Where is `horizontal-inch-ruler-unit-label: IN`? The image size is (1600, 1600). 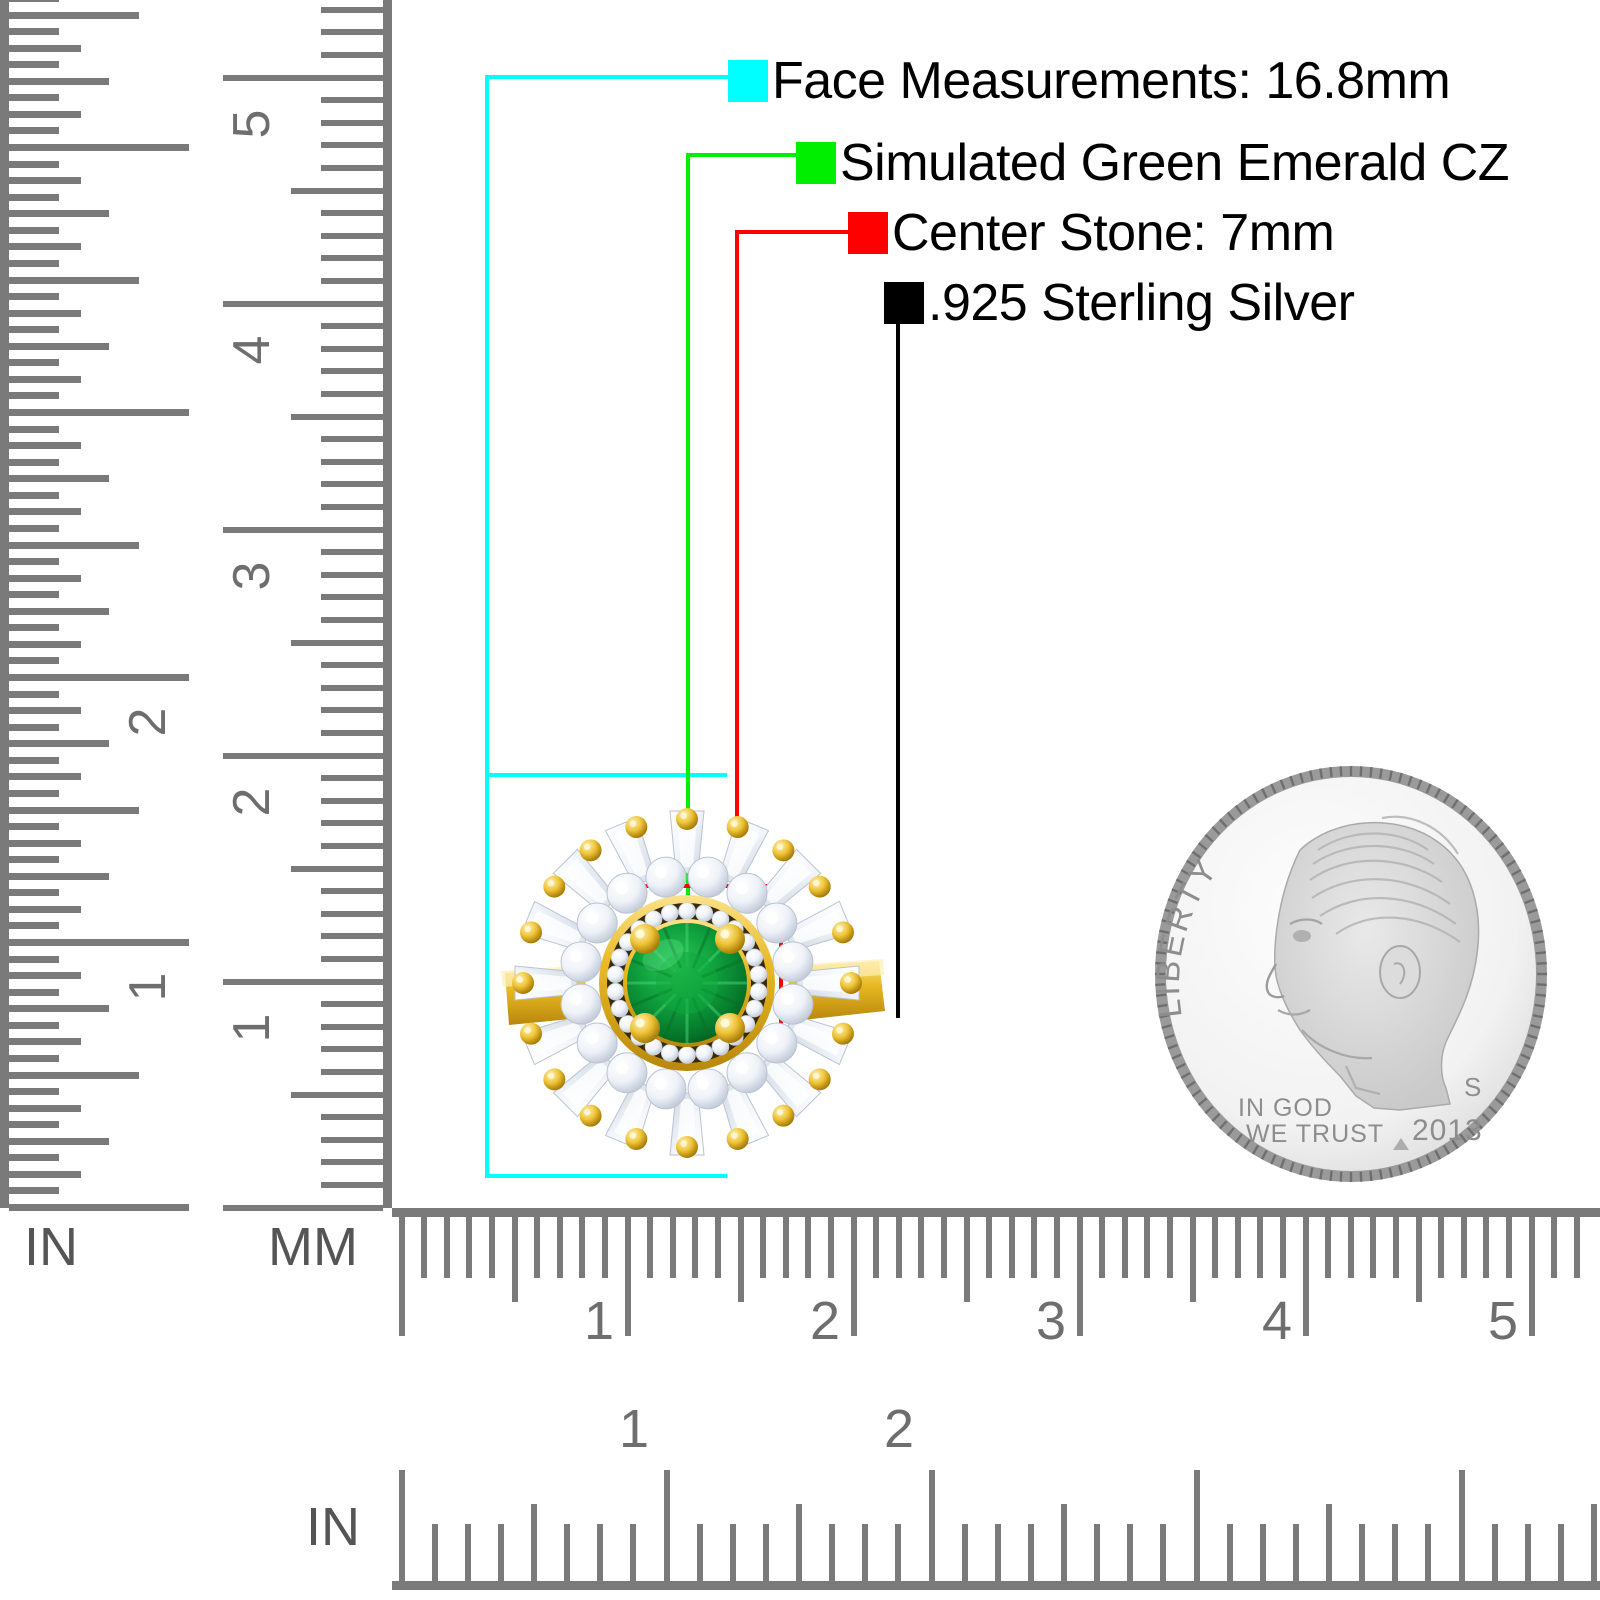
horizontal-inch-ruler-unit-label: IN is located at coordinates (333, 1527).